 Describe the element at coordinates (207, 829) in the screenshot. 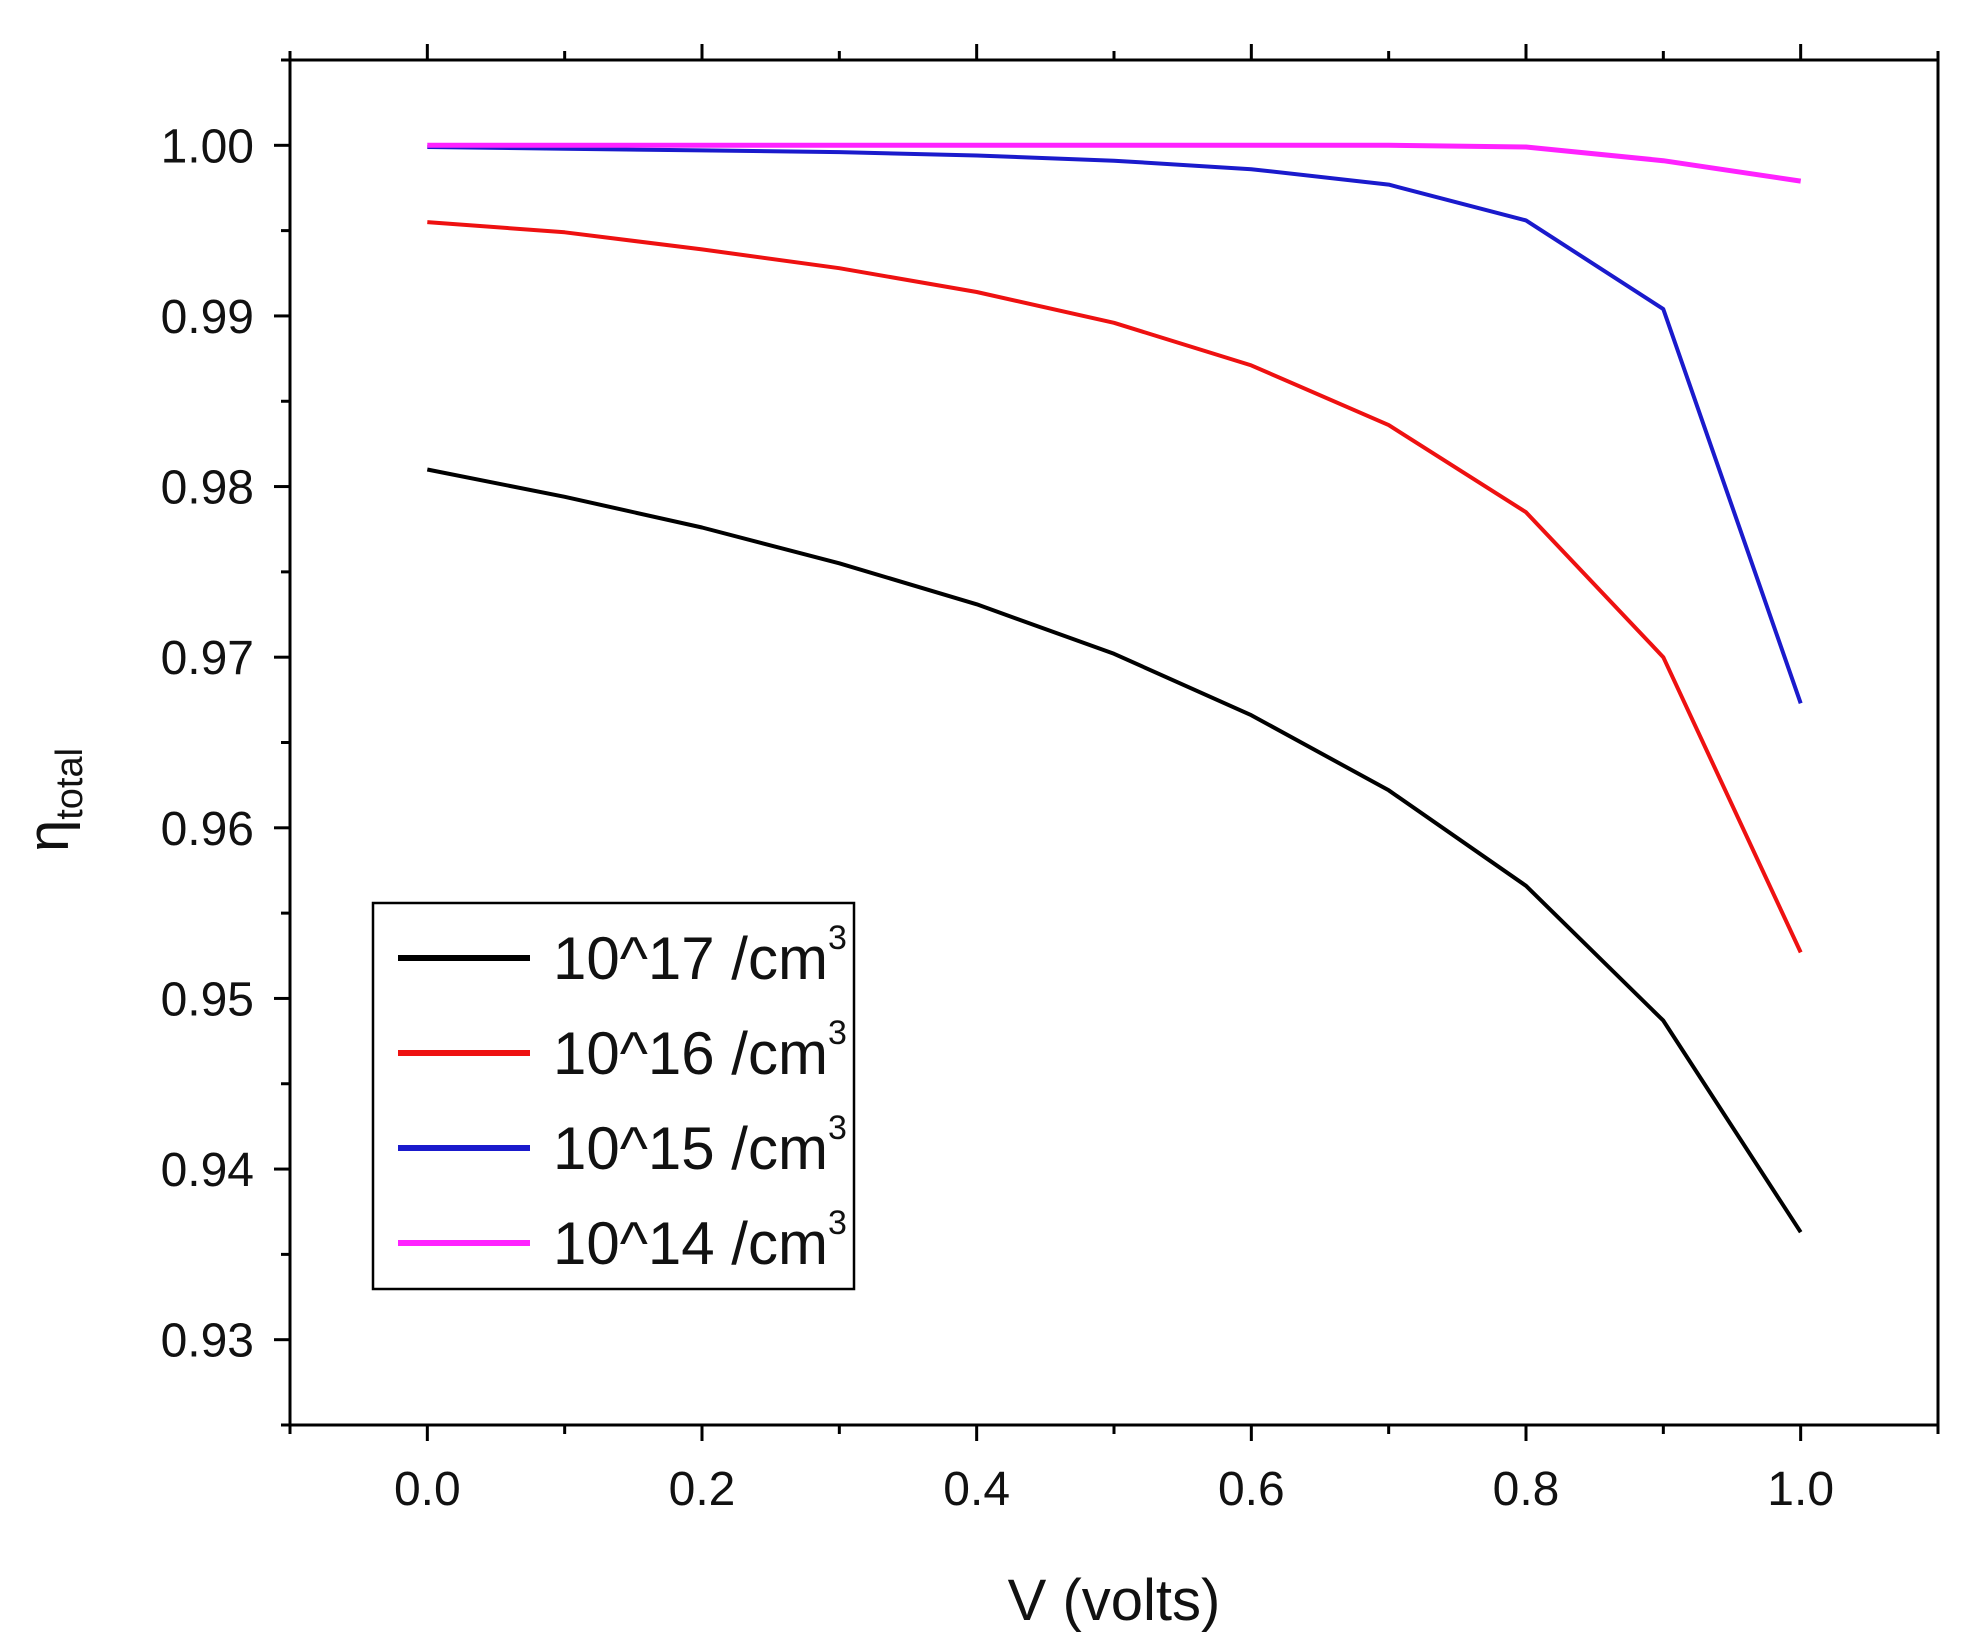

I see `y-tick-label: 0.96` at that location.